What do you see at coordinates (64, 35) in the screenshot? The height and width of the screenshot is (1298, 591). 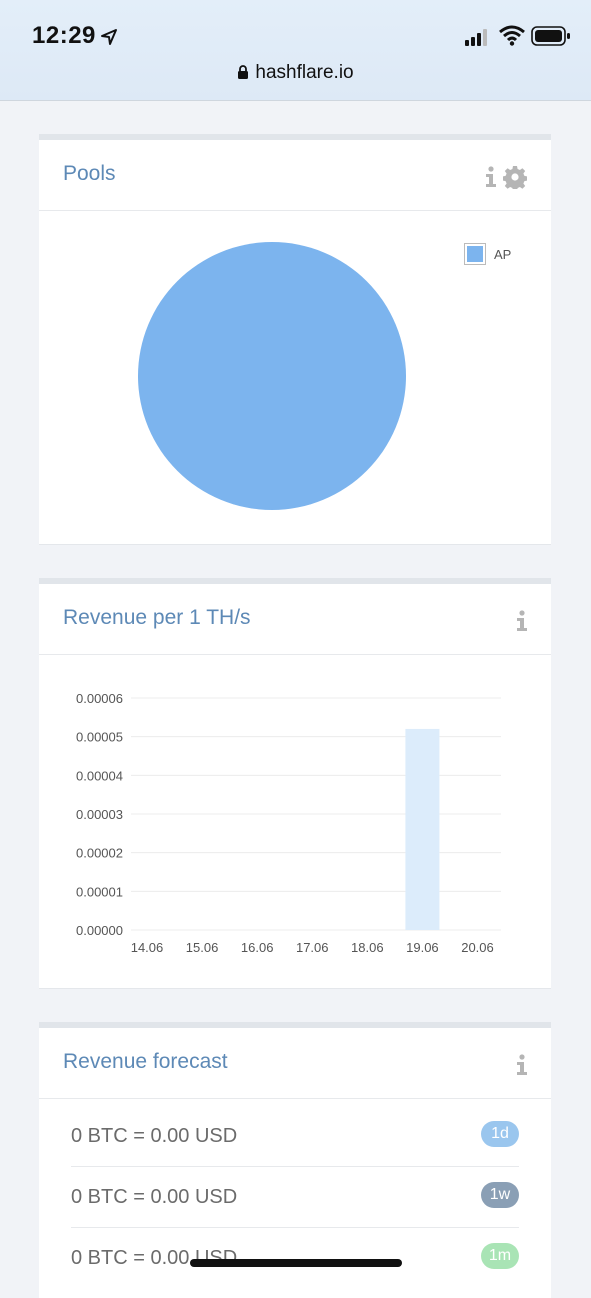 I see `status-time: 12:29` at bounding box center [64, 35].